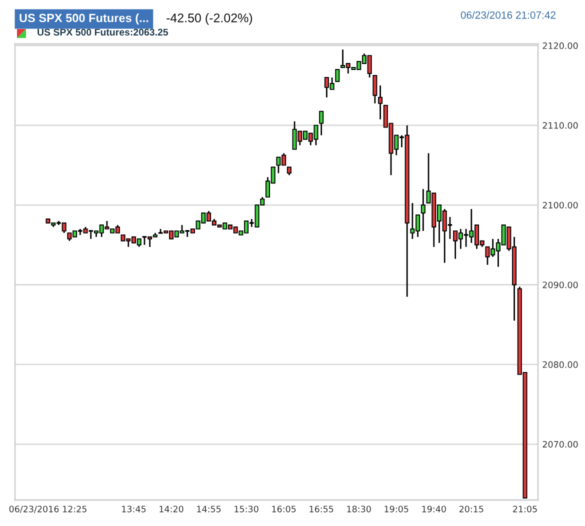 The height and width of the screenshot is (526, 585). I want to click on chart-subtitle: -42.50 (-2.02%), so click(209, 19).